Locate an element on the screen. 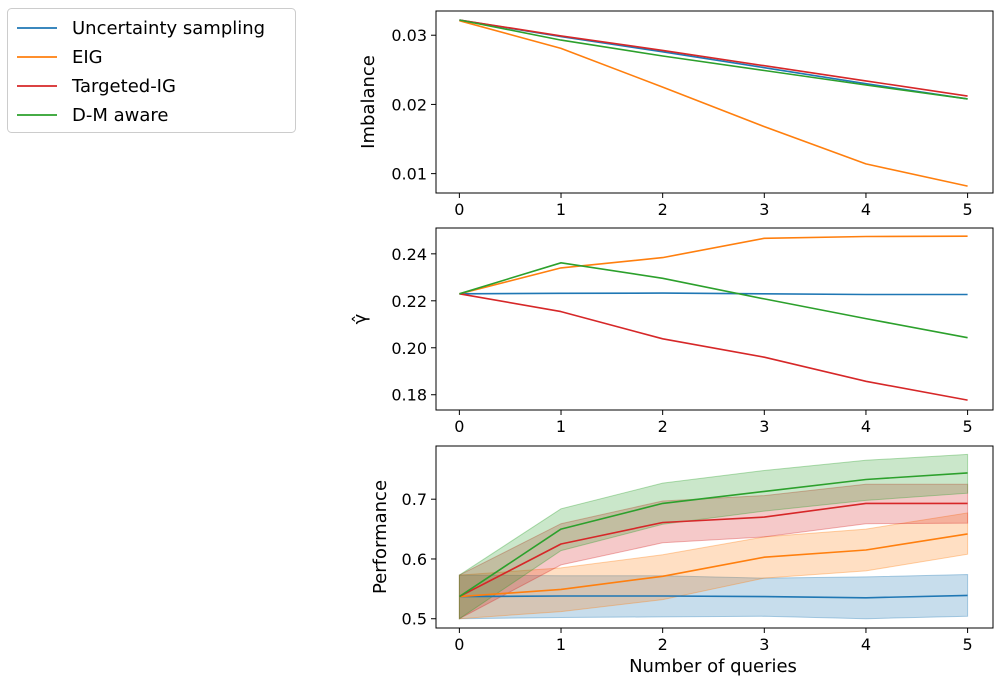 This screenshot has height=684, width=1004. performance-line-eig is located at coordinates (713, 565).